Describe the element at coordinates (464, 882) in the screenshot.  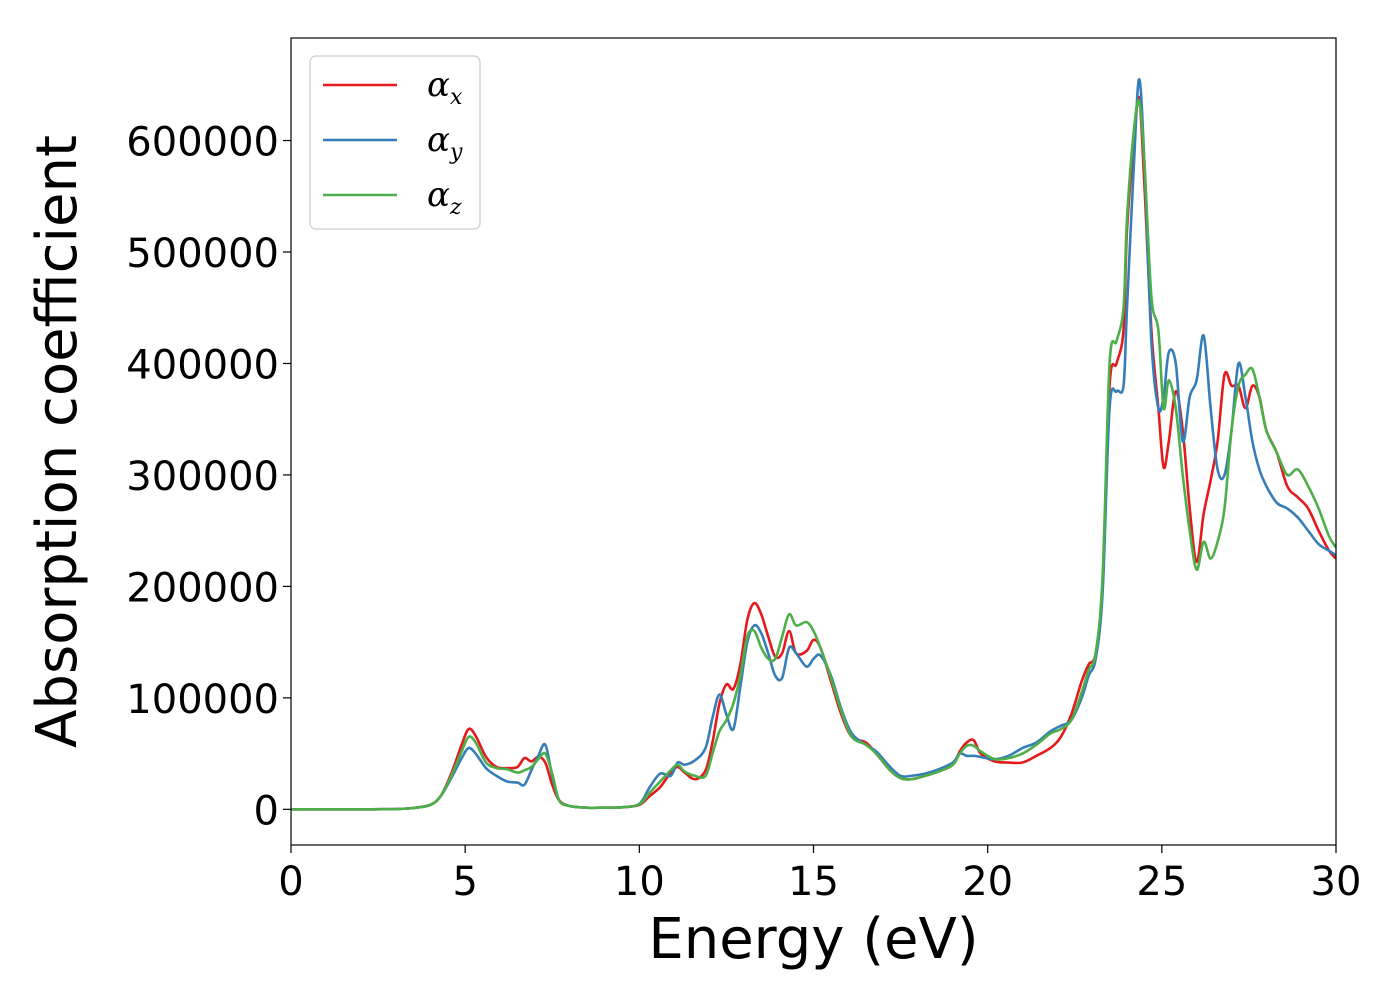
I see `x-tick-label: 5` at that location.